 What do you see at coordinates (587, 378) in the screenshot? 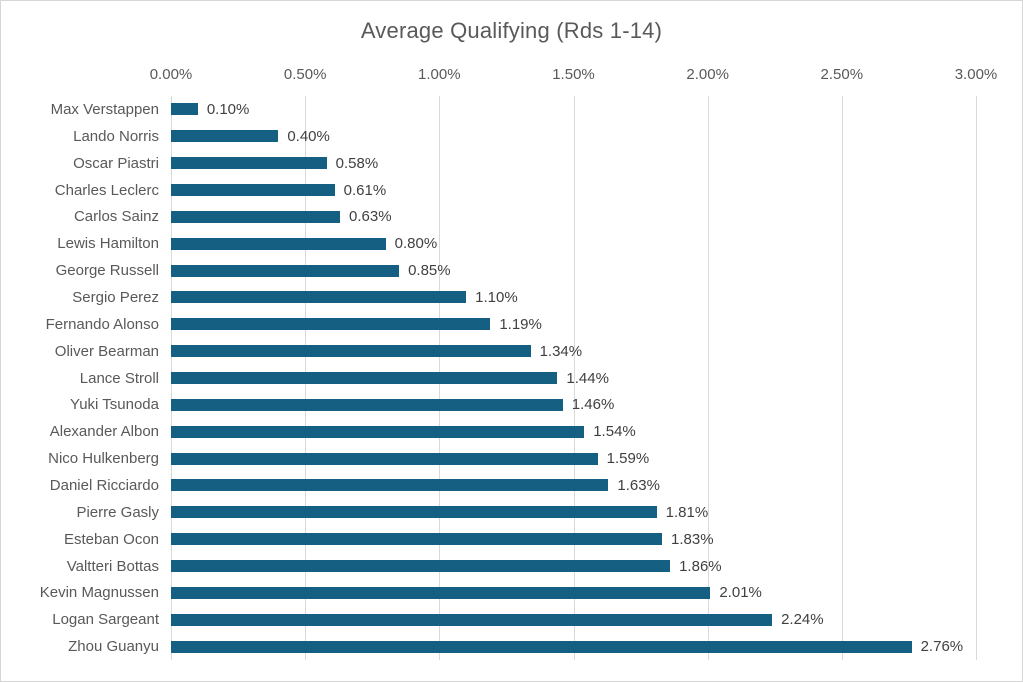
I see `data-label: 1.44%` at bounding box center [587, 378].